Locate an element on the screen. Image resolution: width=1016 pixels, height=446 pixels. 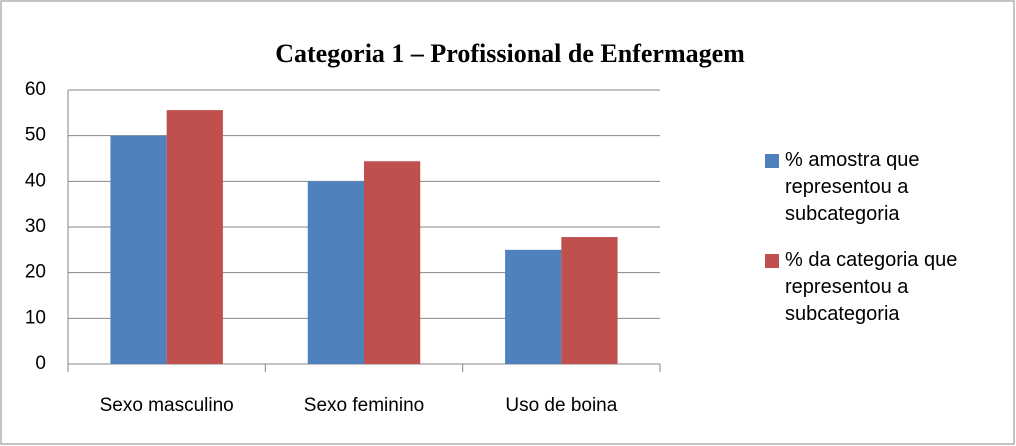
y-tick-label: 40 is located at coordinates (35, 180).